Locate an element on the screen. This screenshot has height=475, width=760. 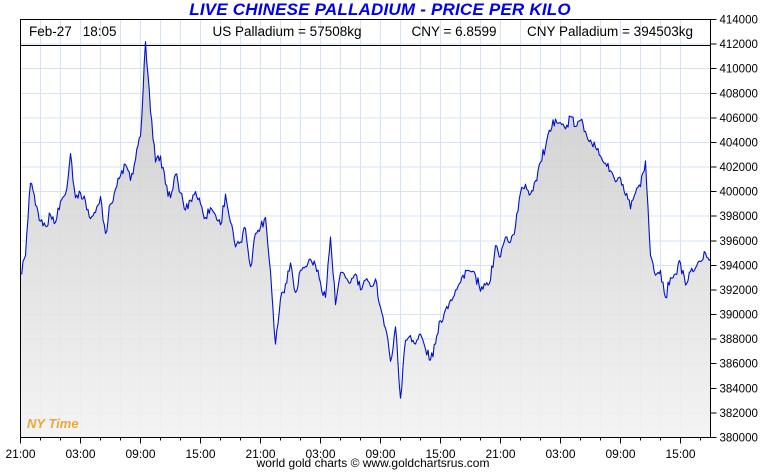
y-tick-label: 396000 is located at coordinates (739, 242).